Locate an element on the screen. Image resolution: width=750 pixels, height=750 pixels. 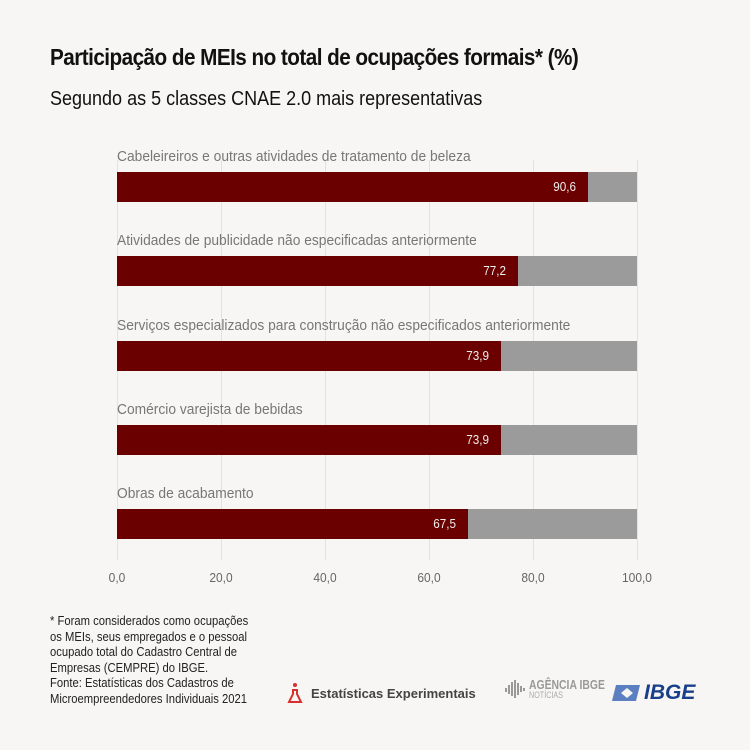
footnote-line: os MEIs, seus empregados e o pessoal is located at coordinates (148, 636).